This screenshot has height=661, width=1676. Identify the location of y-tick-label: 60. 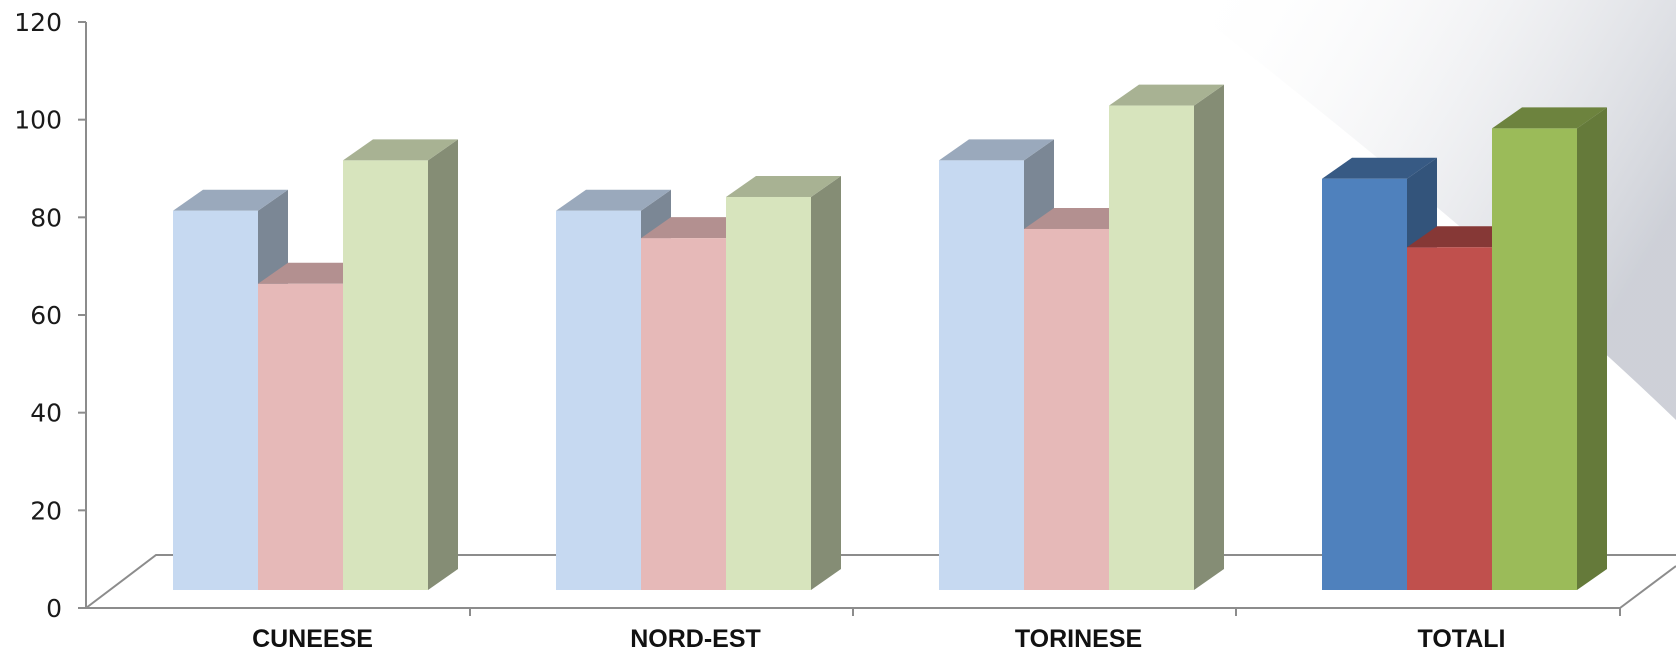
(46, 315).